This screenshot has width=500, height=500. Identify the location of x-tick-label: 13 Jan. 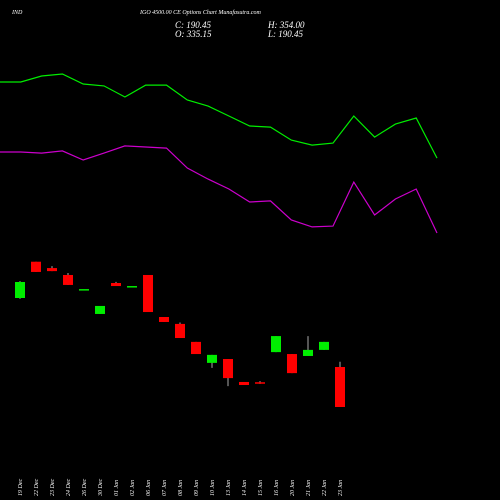
(229, 488).